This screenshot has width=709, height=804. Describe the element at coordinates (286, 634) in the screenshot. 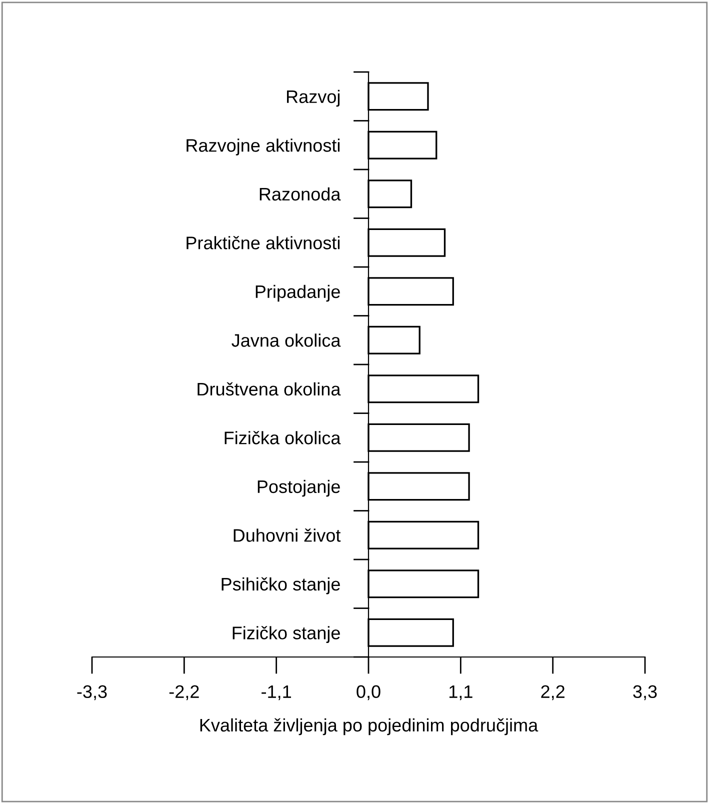

I see `y-tick-label: Fizičko stanje` at that location.